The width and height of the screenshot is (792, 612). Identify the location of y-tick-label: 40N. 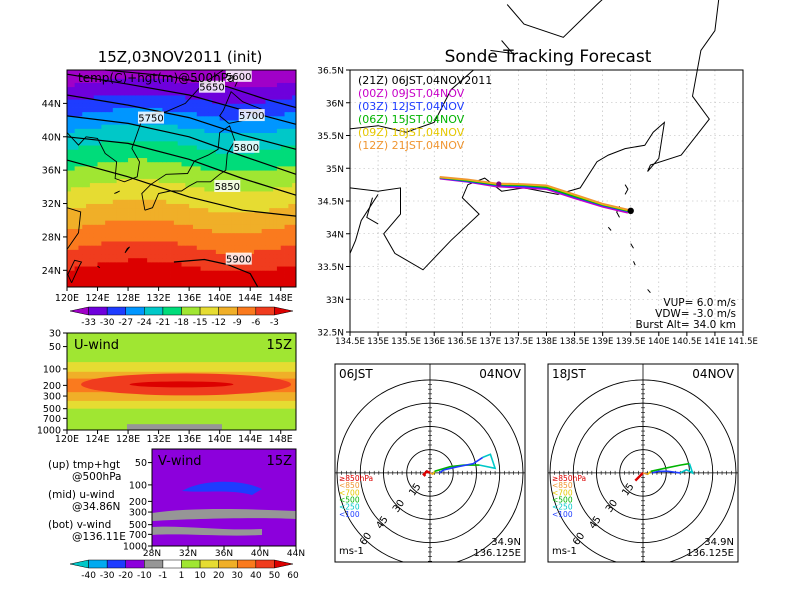
(51, 137).